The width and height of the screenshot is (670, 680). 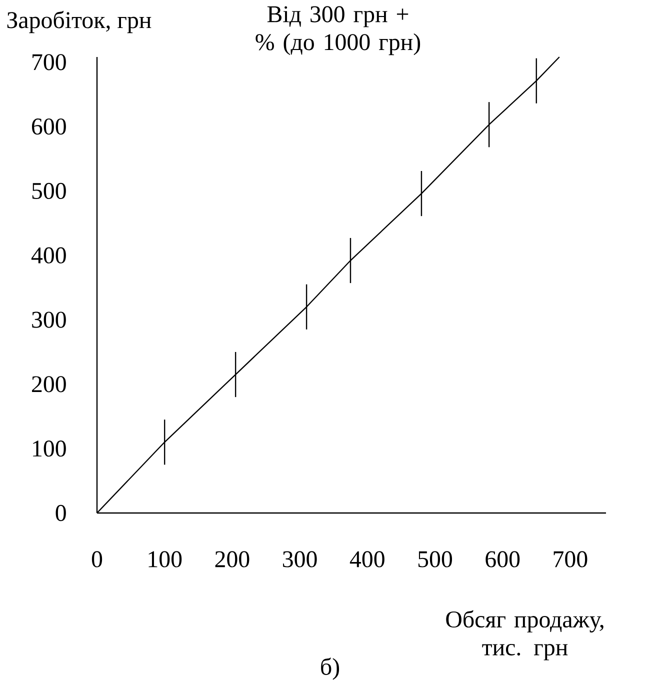 What do you see at coordinates (79, 22) in the screenshot?
I see `y-axis-title: Заробіток, грн` at bounding box center [79, 22].